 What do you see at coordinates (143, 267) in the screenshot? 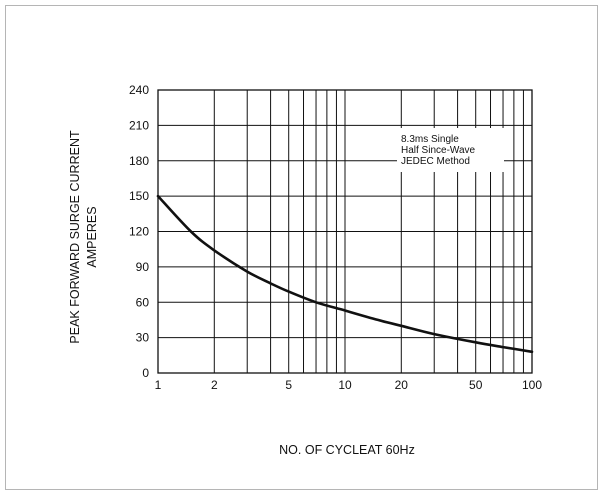
I see `y-tick-label: 90` at bounding box center [143, 267].